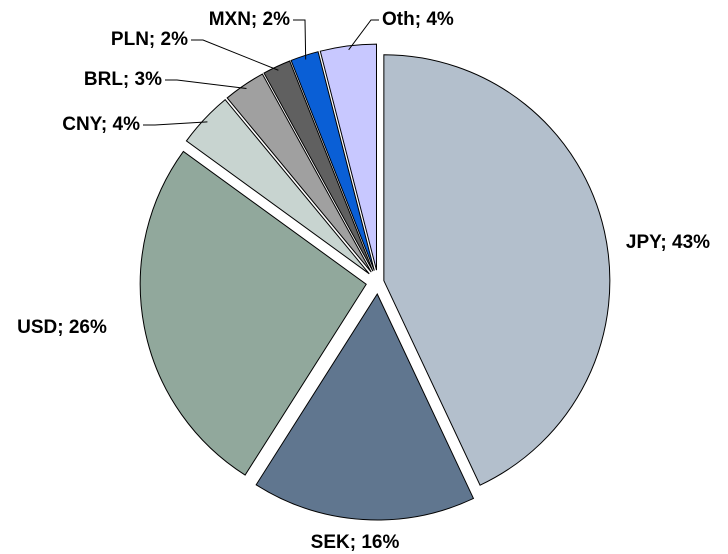 This screenshot has width=728, height=554. What do you see at coordinates (123, 79) in the screenshot?
I see `data-label: BRL; 3%` at bounding box center [123, 79].